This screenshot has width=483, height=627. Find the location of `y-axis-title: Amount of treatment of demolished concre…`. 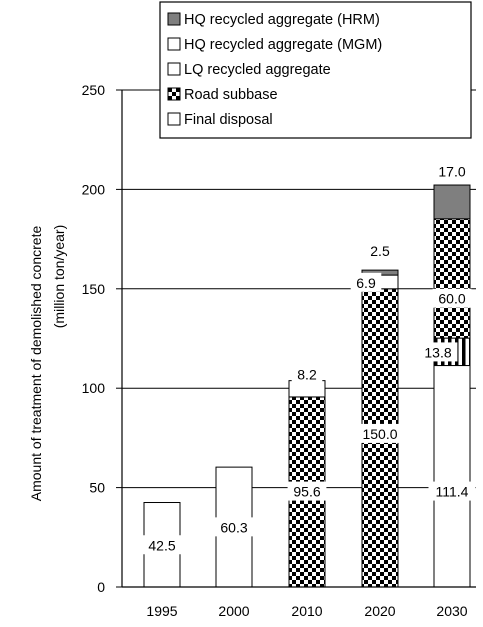

y-axis-title: Amount of treatment of demolished concre… is located at coordinates (36, 364).